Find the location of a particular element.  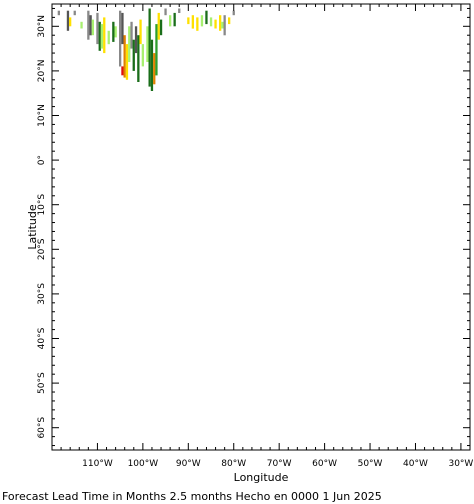

lon-tick-label: 50°W is located at coordinates (370, 464).